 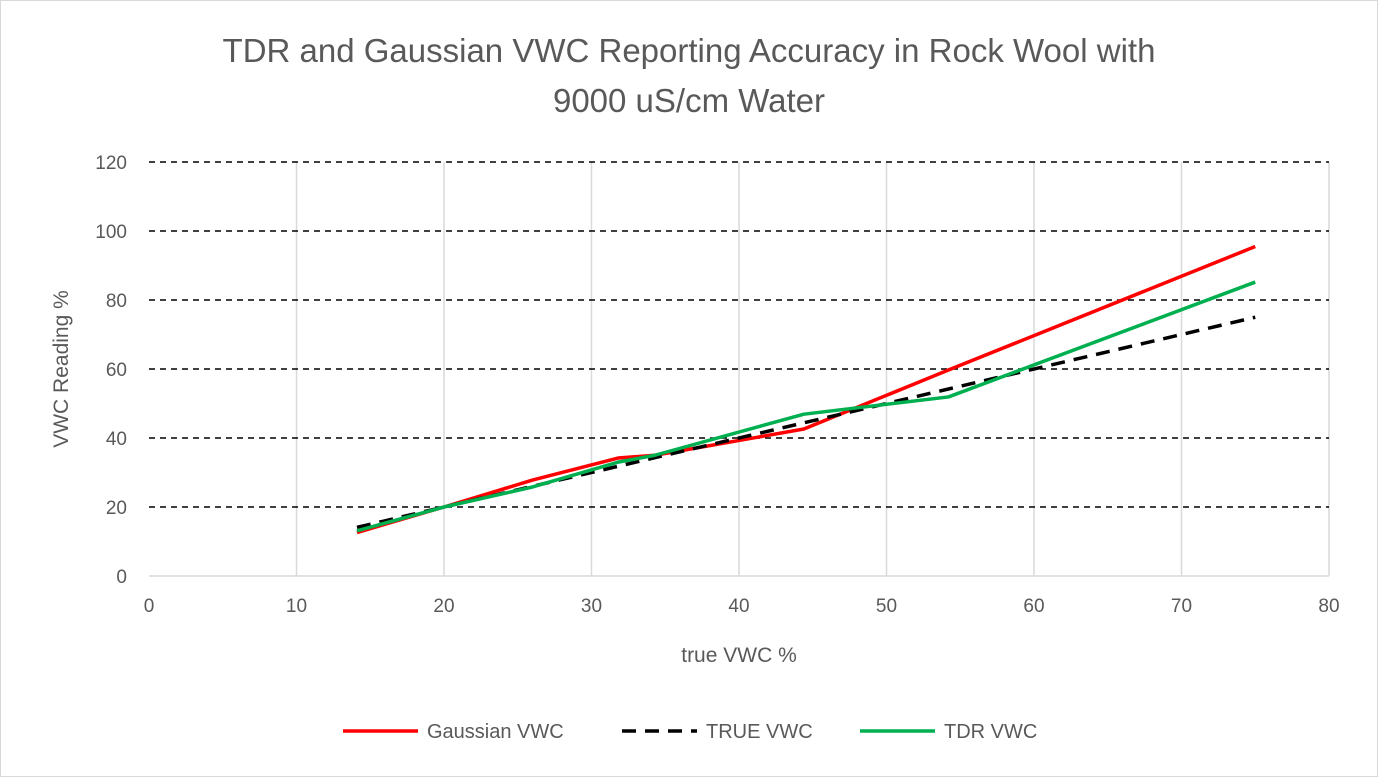 I want to click on x-tick-label: 50, so click(x=886, y=606).